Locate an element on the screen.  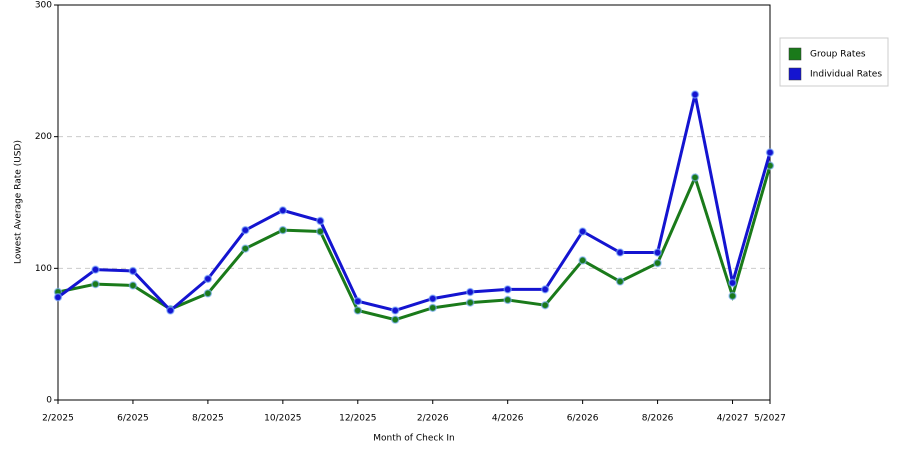
y-tick-label: 100 is located at coordinates (43, 269).